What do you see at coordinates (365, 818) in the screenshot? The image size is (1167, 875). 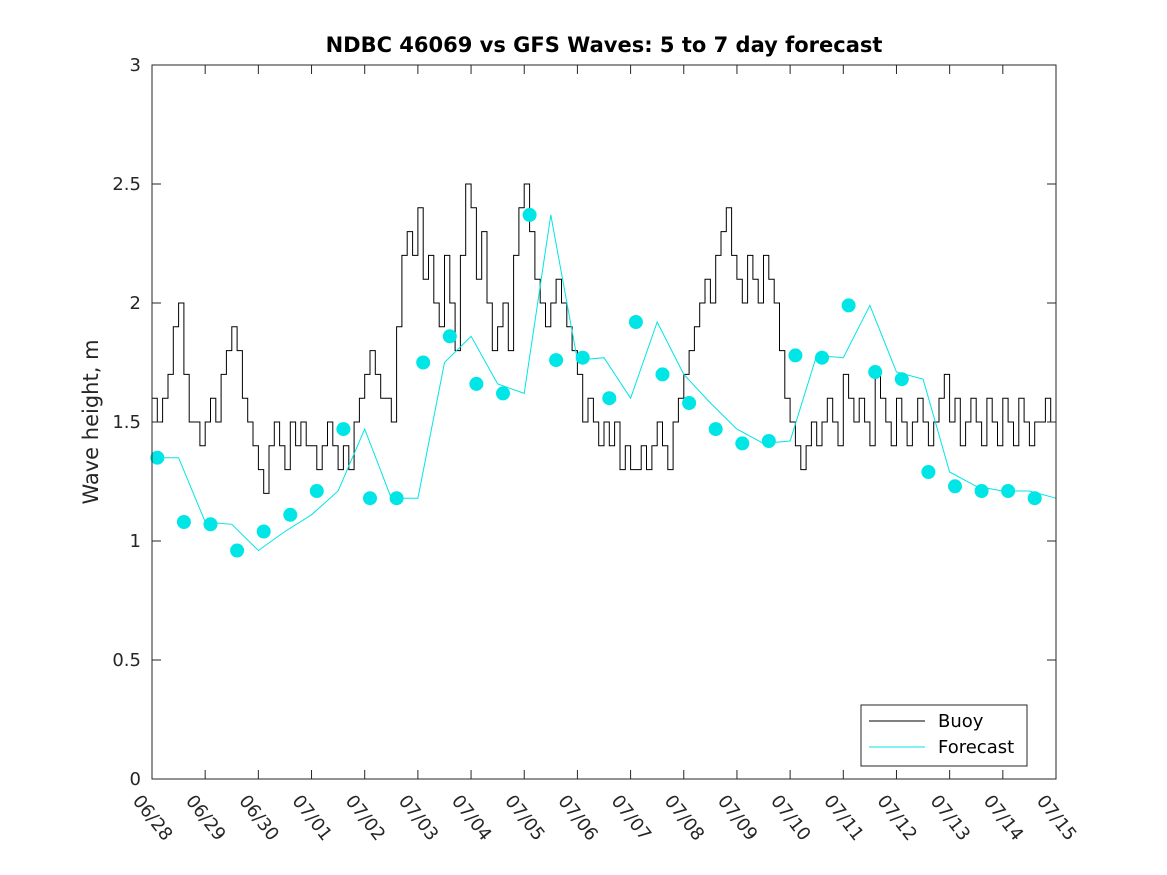 I see `x-tick-label: 07/02` at bounding box center [365, 818].